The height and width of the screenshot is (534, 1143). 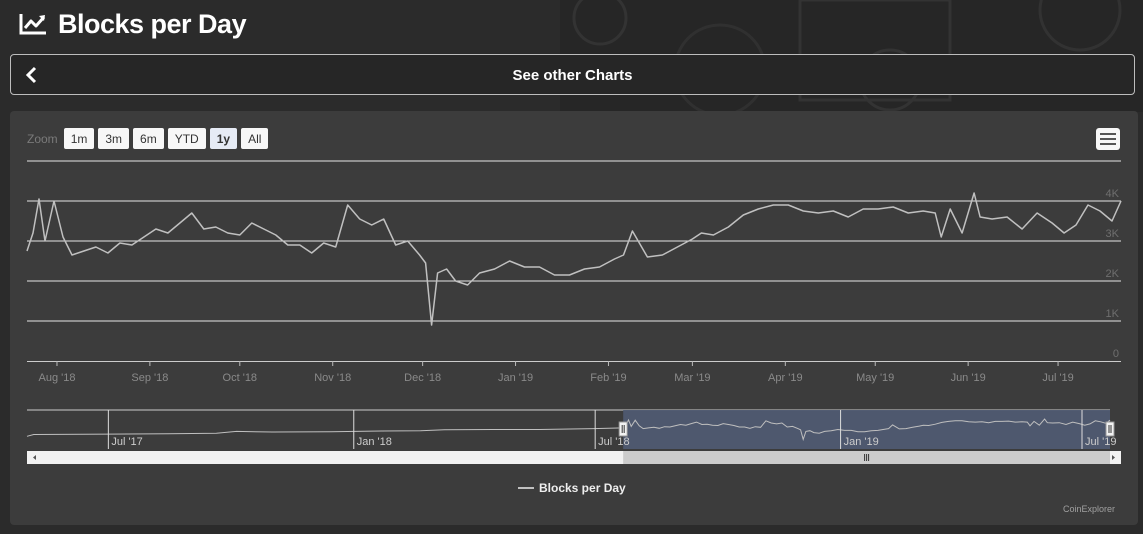 What do you see at coordinates (114, 138) in the screenshot?
I see `zoom-3m-button: 3m` at bounding box center [114, 138].